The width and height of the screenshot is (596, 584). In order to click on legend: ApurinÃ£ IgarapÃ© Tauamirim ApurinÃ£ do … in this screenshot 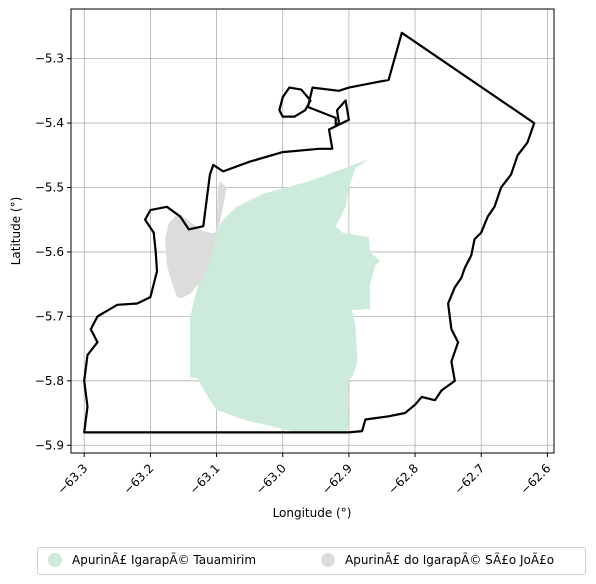, I will do `click(311, 561)`.